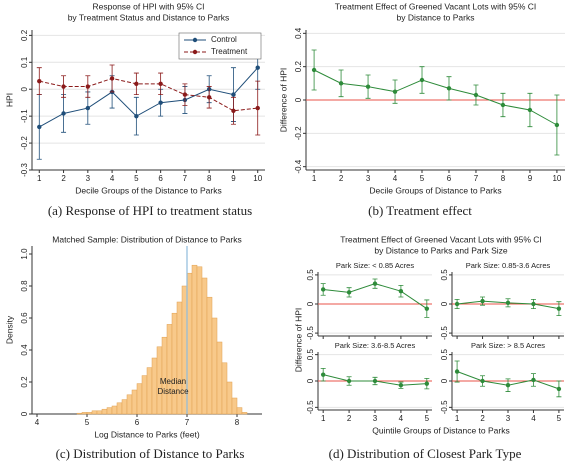 The image size is (571, 468). I want to click on caption: (d) Distribution of Closest Park Type, so click(425, 453).